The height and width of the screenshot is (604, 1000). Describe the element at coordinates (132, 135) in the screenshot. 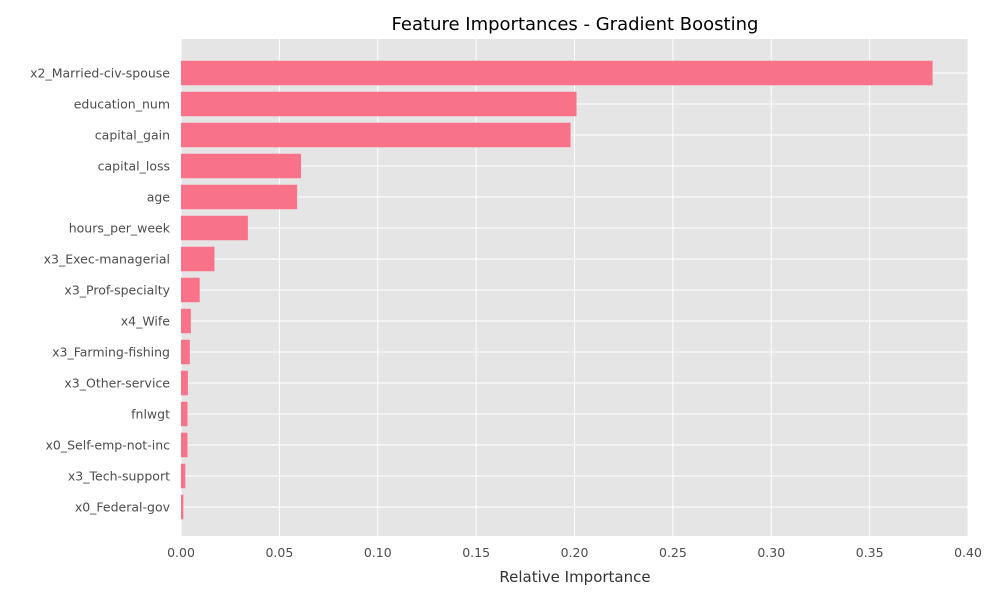

I see `y-tick-label: capital_gain` at that location.